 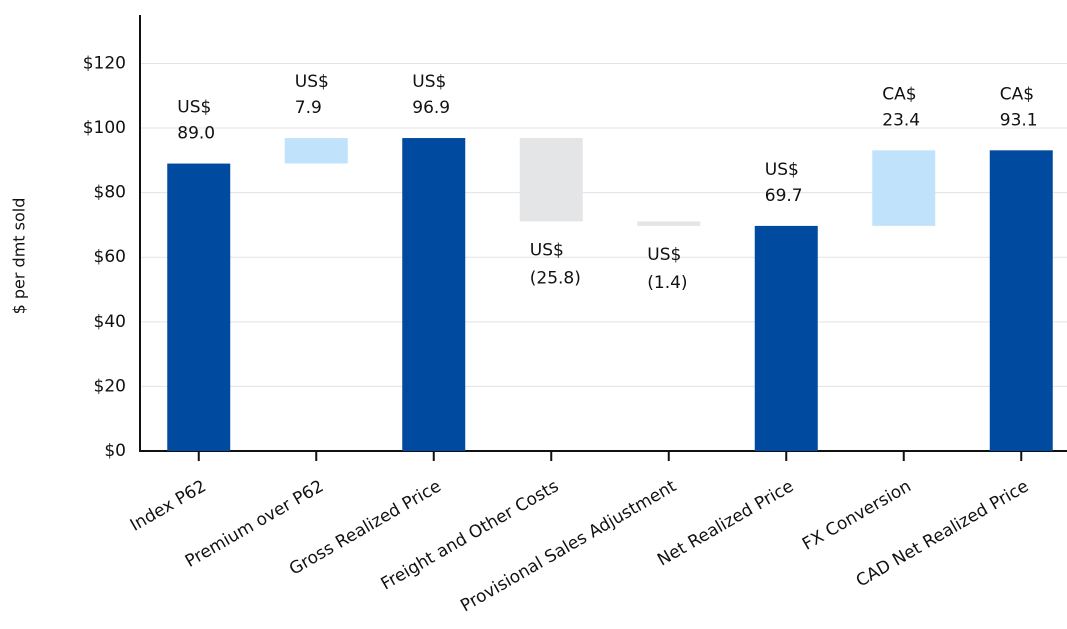 I want to click on y-tick-label: $20, so click(x=110, y=386).